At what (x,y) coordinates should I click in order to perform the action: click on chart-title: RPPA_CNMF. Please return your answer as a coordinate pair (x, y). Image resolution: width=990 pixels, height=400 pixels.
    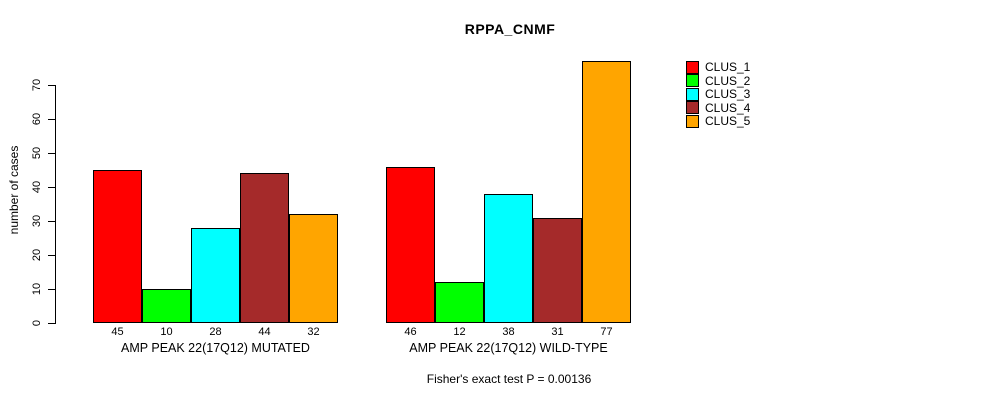
    Looking at the image, I should click on (510, 29).